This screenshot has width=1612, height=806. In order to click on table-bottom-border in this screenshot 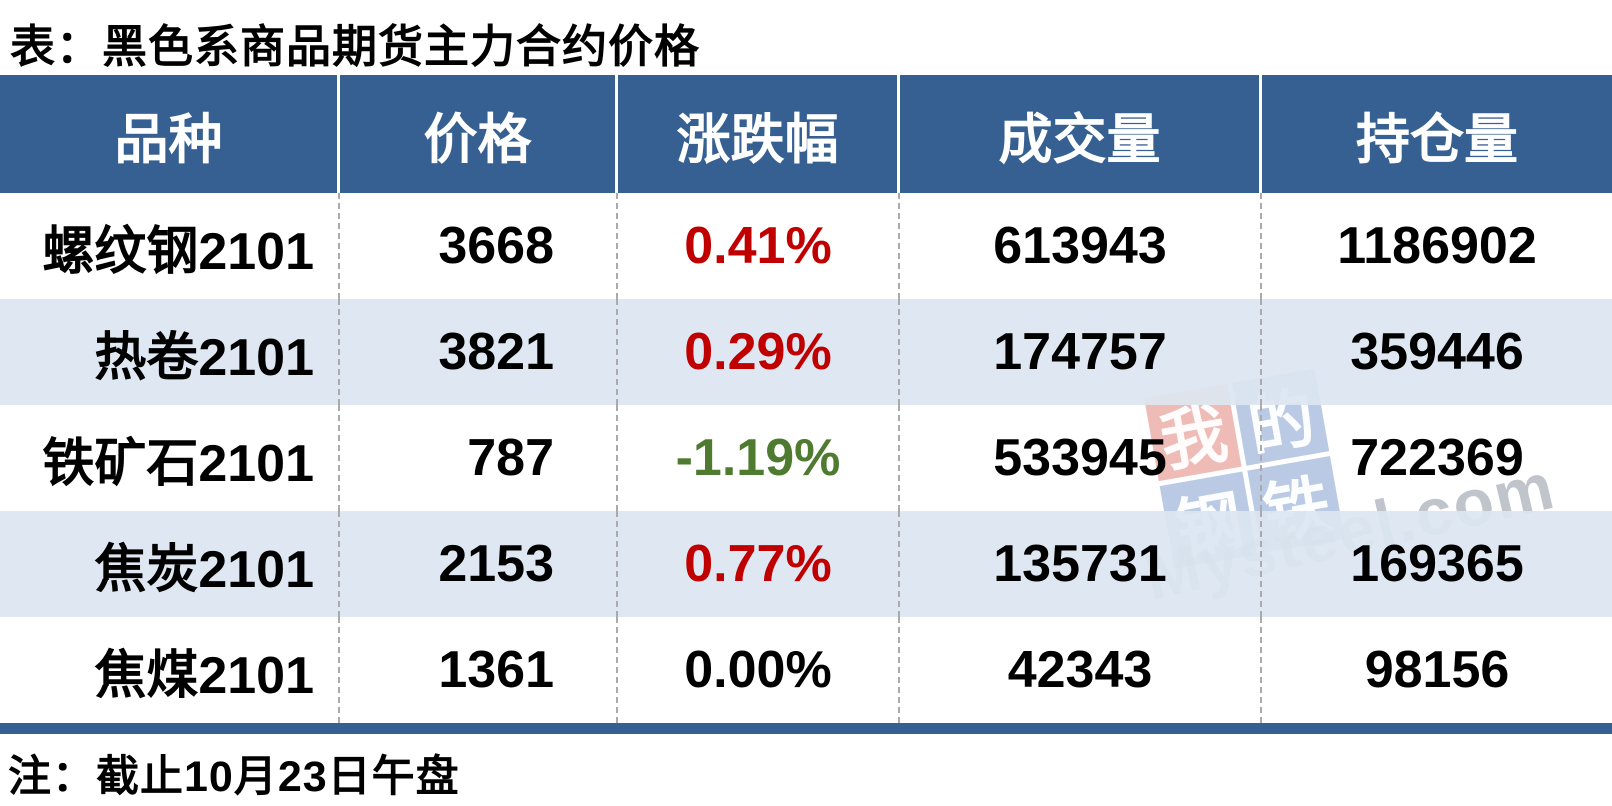, I will do `click(806, 728)`.